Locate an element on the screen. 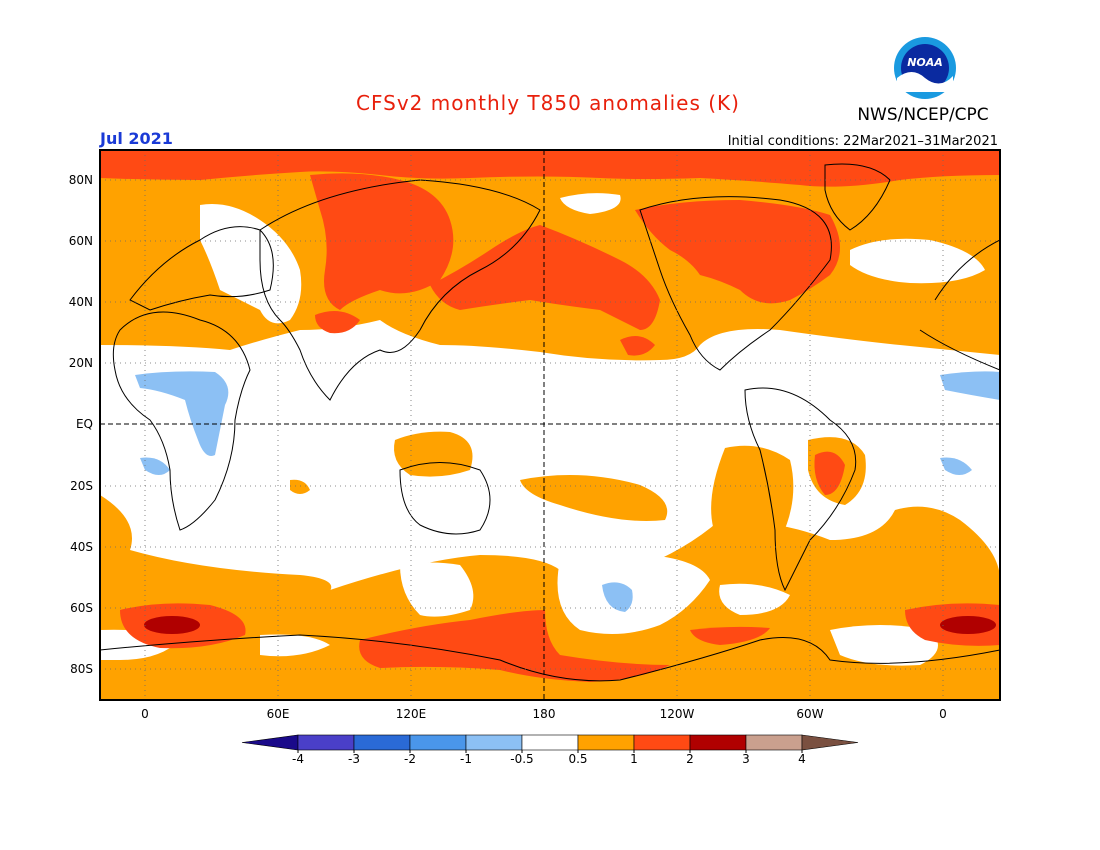 The width and height of the screenshot is (1100, 850). initial-conditions: Initial conditions: 22Mar2021–31Mar2021 is located at coordinates (863, 141).